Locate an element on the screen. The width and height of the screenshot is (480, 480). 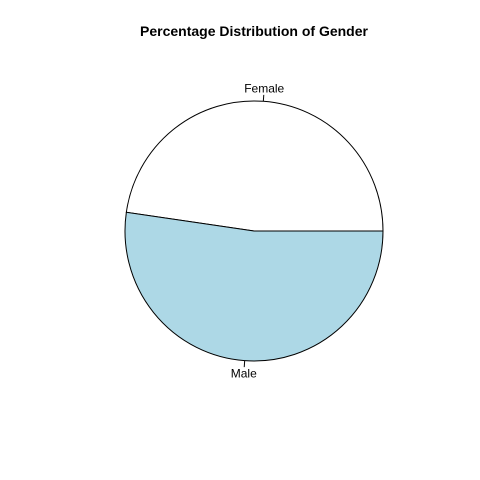
chart-title: Percentage Distribution of Gender is located at coordinates (254, 31).